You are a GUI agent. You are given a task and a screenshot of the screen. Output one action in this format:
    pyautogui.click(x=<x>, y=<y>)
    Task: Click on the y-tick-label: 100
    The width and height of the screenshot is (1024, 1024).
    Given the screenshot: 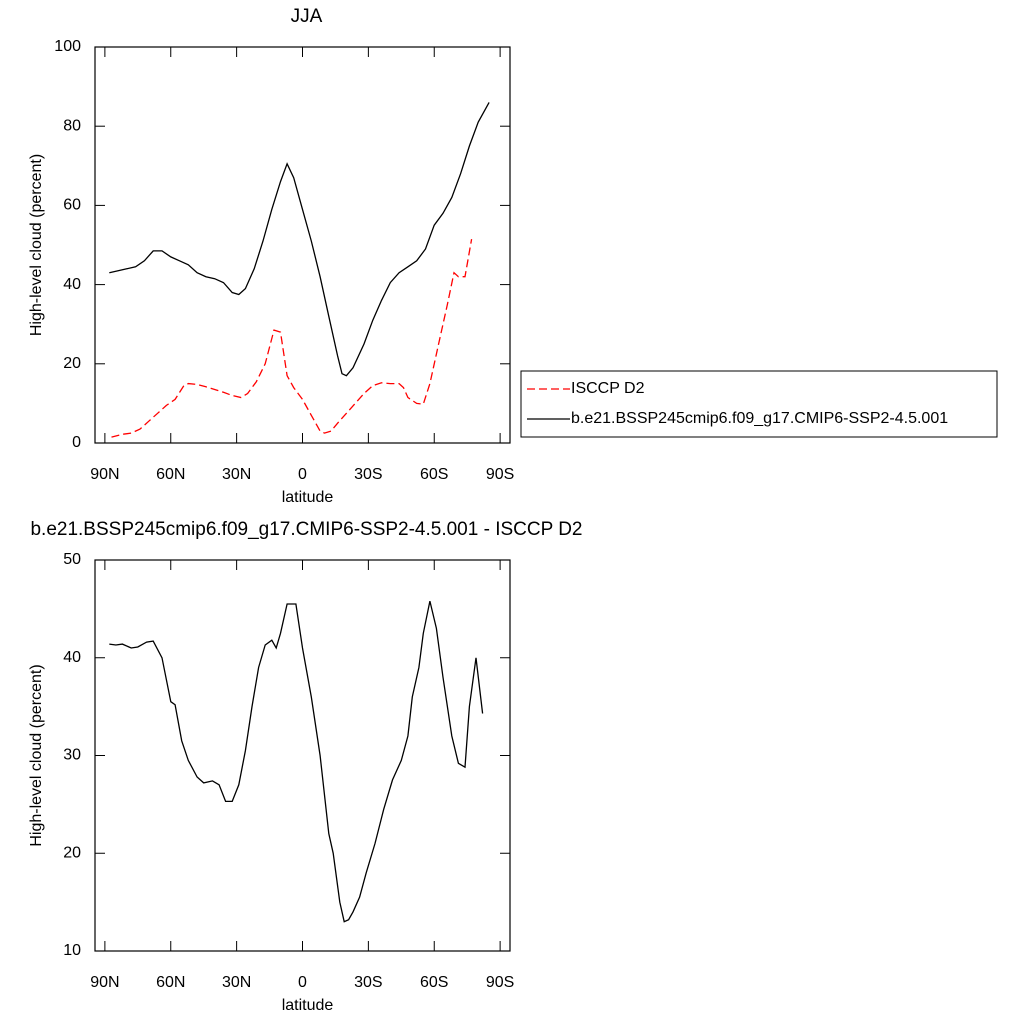 What is the action you would take?
    pyautogui.click(x=67, y=46)
    